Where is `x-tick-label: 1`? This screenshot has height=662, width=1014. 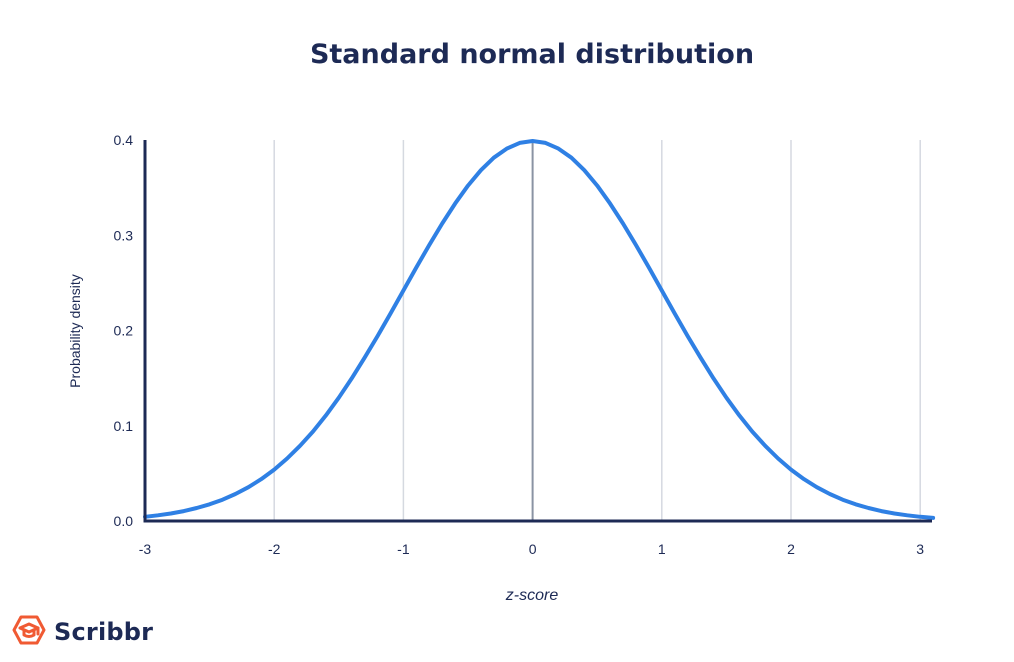
x-tick-label: 1 is located at coordinates (662, 549).